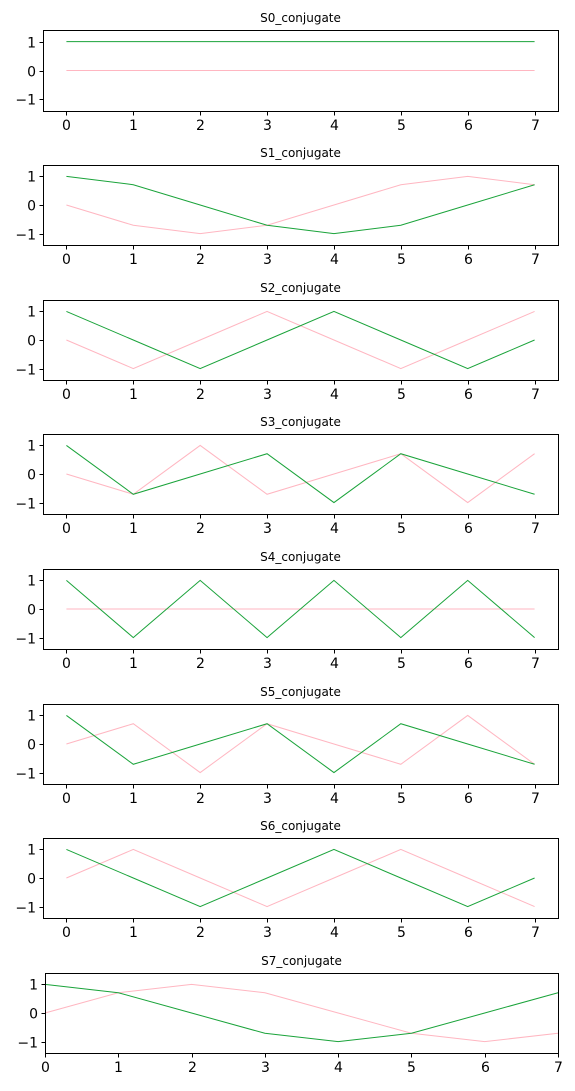 This screenshot has height=1091, width=575. What do you see at coordinates (287, 72) in the screenshot?
I see `chart-panel-0: S0_conjugate 0 1 2 3 4 5 6 7 1 0 −1` at bounding box center [287, 72].